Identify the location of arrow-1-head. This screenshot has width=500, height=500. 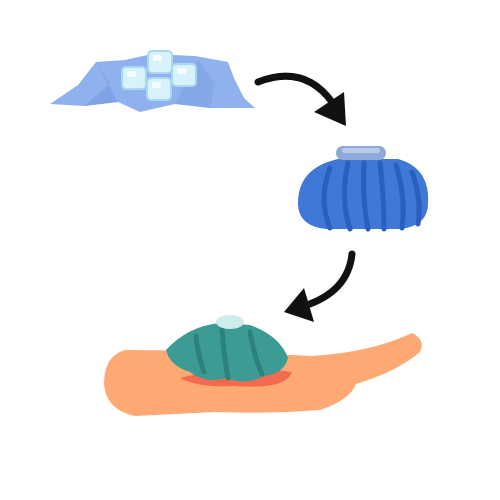
(330, 109).